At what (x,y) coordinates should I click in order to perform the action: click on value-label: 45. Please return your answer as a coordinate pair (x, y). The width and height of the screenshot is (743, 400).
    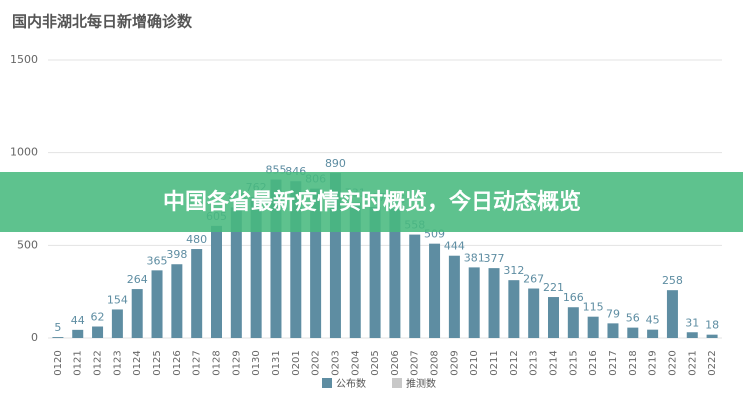
    Looking at the image, I should click on (653, 320).